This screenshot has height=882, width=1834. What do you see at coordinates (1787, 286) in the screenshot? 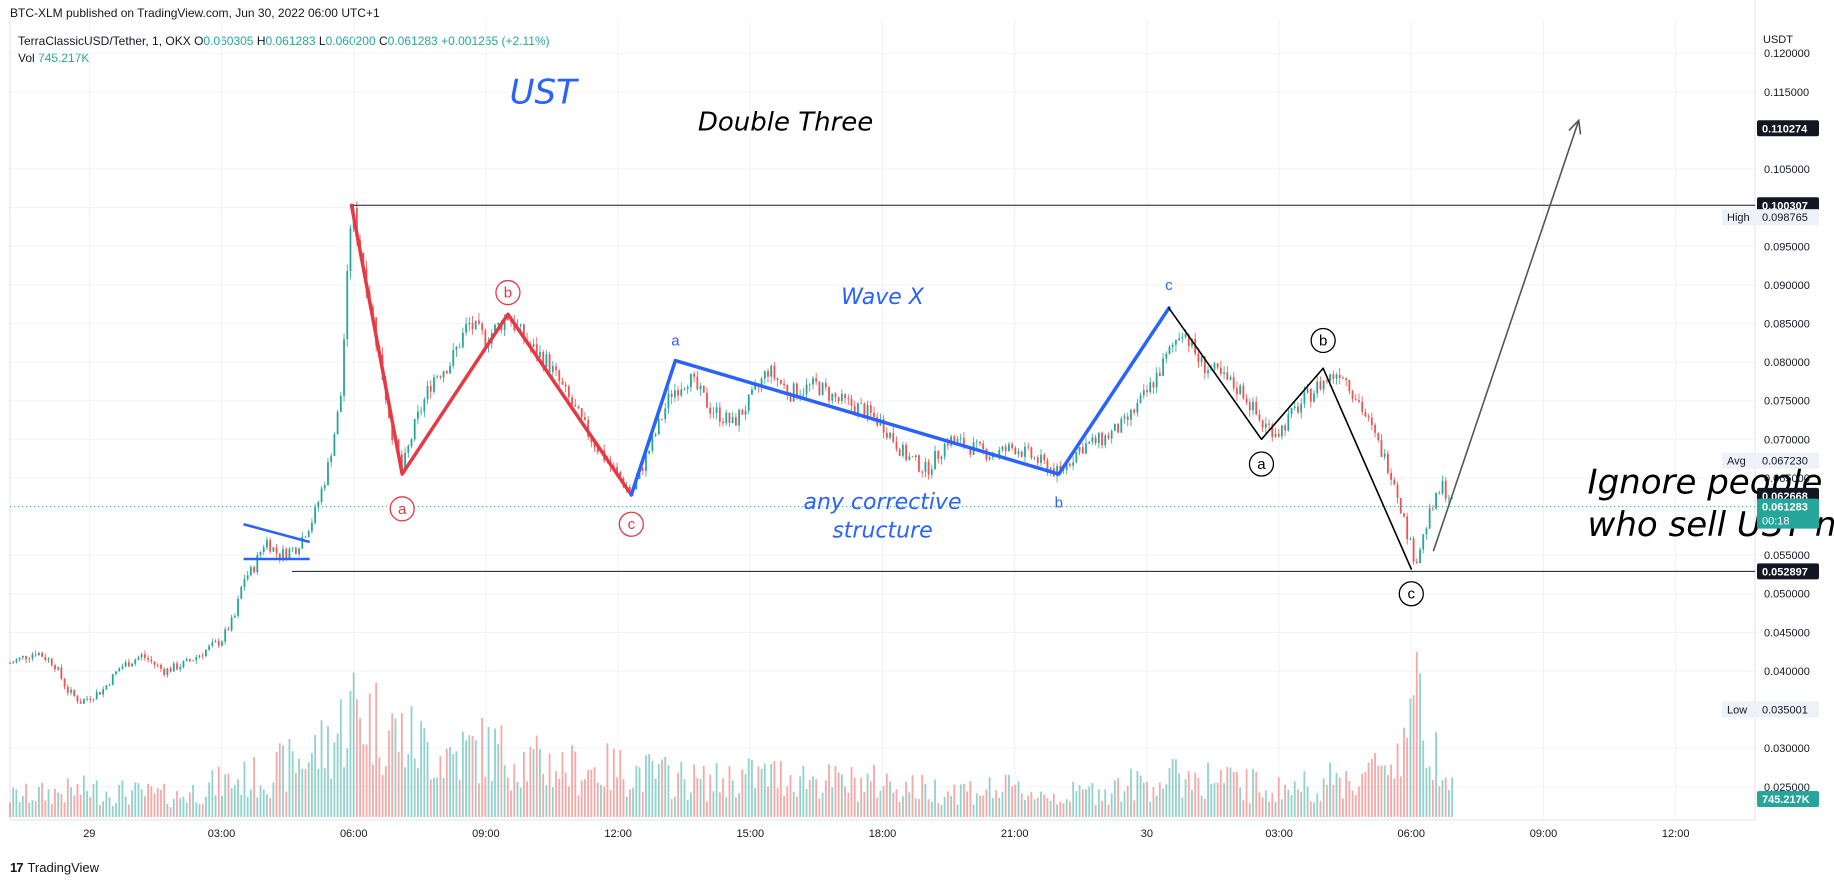
I see `price-tick-label: 0.090000` at bounding box center [1787, 286].